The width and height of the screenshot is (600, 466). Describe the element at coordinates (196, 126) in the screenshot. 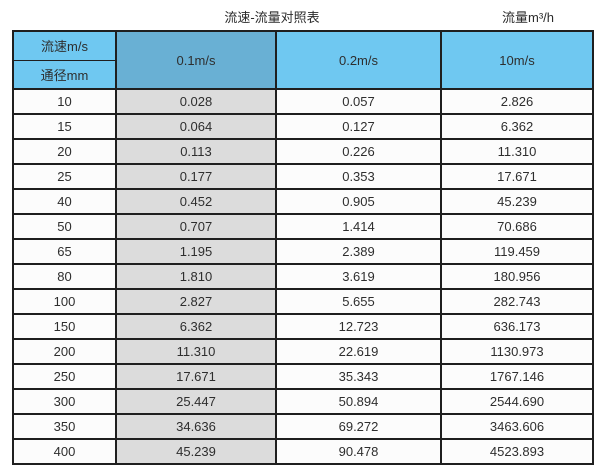

I see `flow-value-cell: 0.064` at that location.